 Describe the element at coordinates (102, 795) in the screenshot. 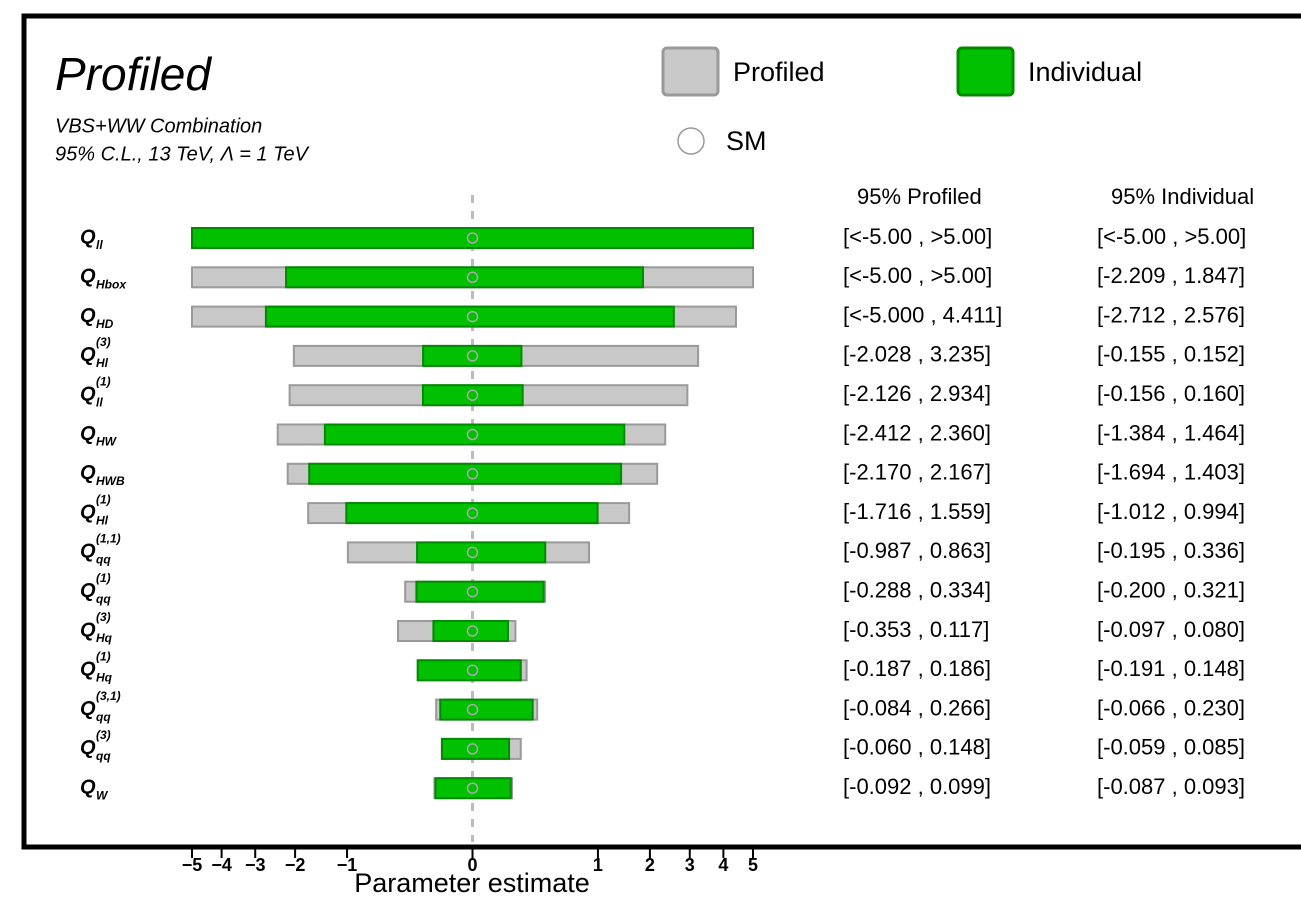

I see `parameter-subscript: W` at that location.